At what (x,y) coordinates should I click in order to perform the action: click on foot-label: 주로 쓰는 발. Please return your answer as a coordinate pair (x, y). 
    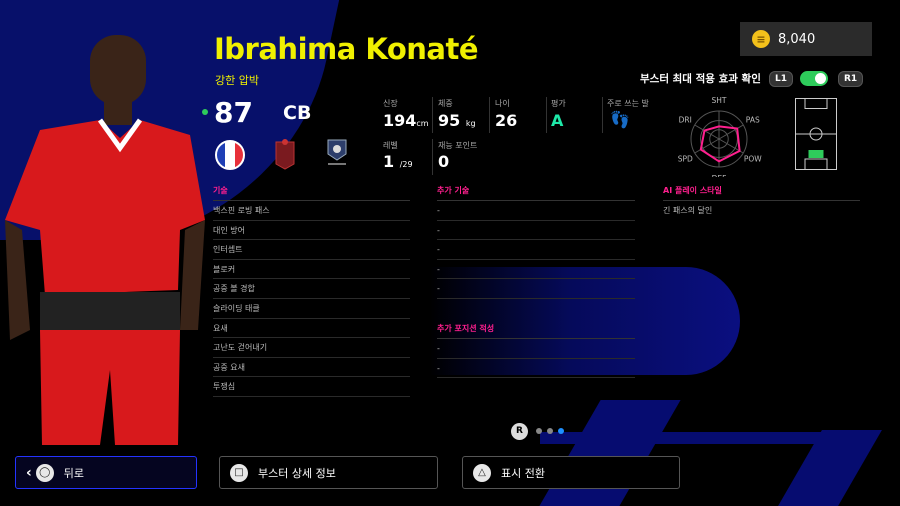
    Looking at the image, I should click on (628, 103).